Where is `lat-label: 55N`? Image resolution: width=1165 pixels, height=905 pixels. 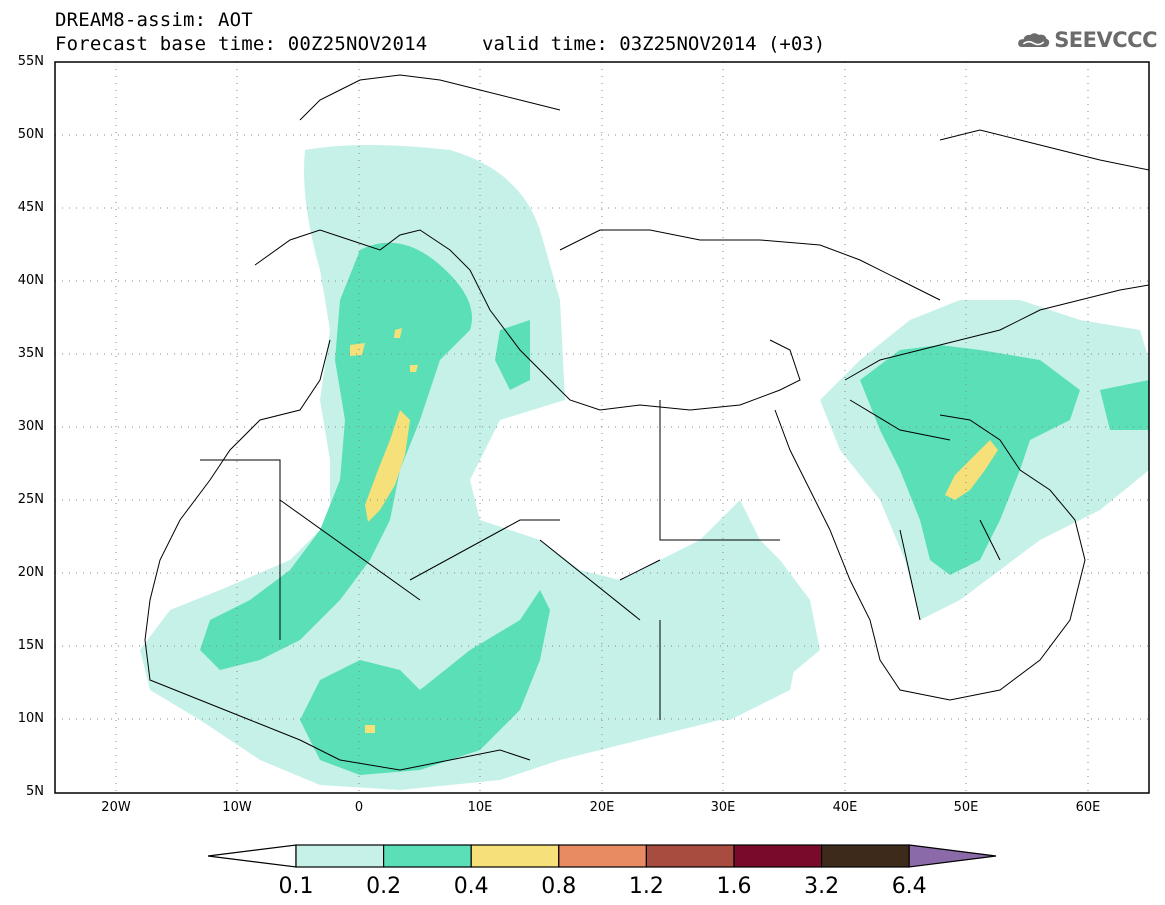 lat-label: 55N is located at coordinates (30, 61).